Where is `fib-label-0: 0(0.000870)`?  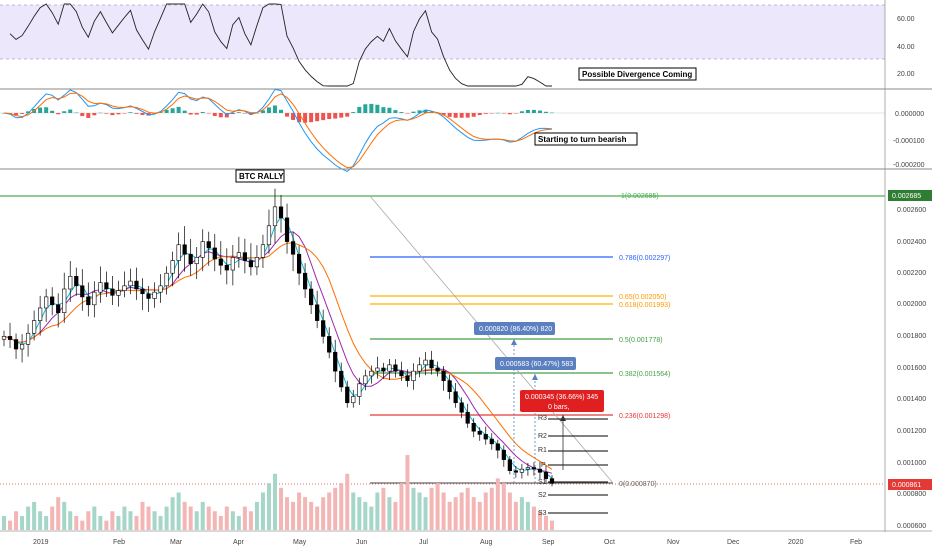
fib-label-0: 0(0.000870) is located at coordinates (638, 484).